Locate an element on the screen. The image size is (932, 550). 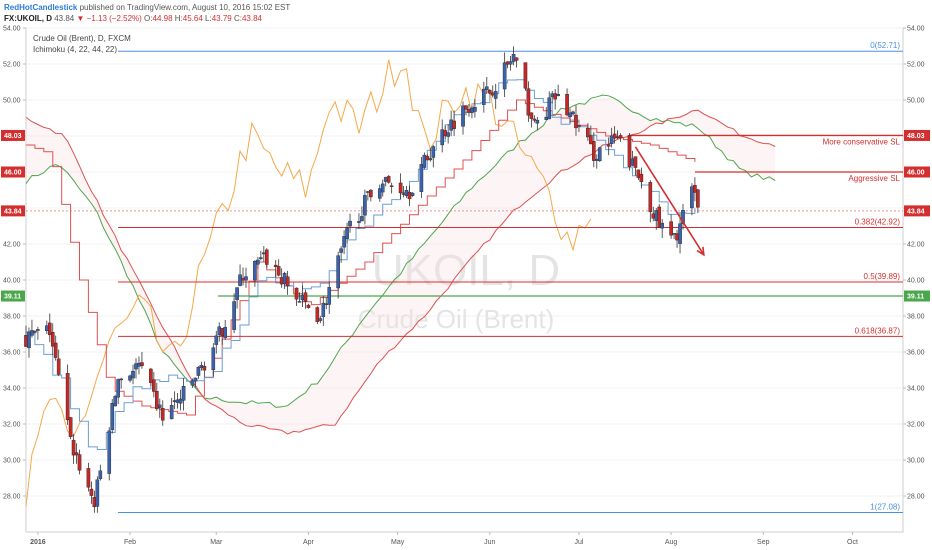
x-tick-label: Oct is located at coordinates (852, 542).